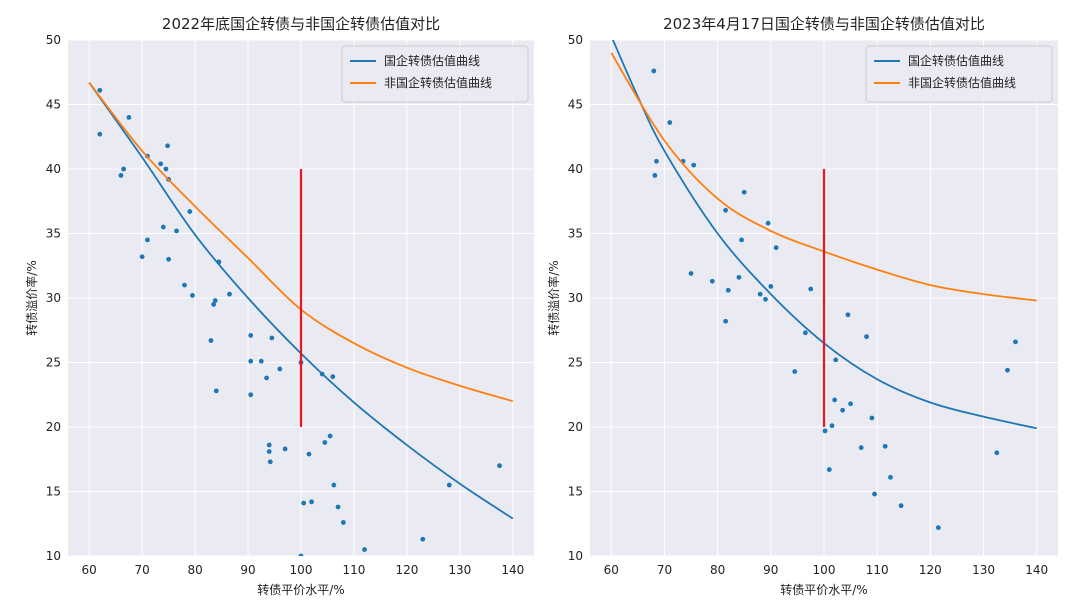 This screenshot has height=615, width=1080. Describe the element at coordinates (664, 570) in the screenshot. I see `x-tick-label: 70` at that location.